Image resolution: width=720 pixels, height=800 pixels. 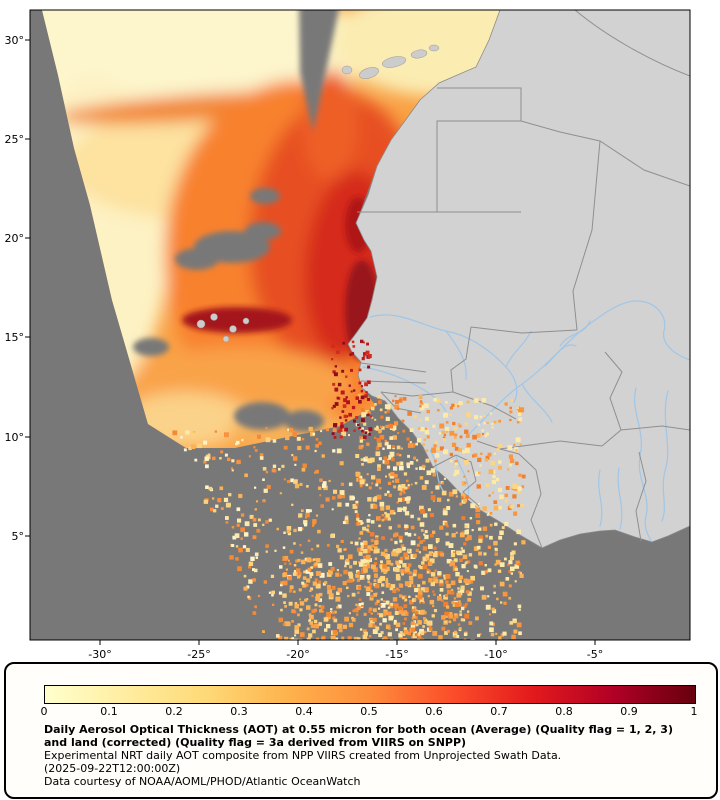 What do you see at coordinates (15, 288) in the screenshot?
I see `y-axis-labels: 30° 25° 20° 15° 10° 5°` at bounding box center [15, 288].